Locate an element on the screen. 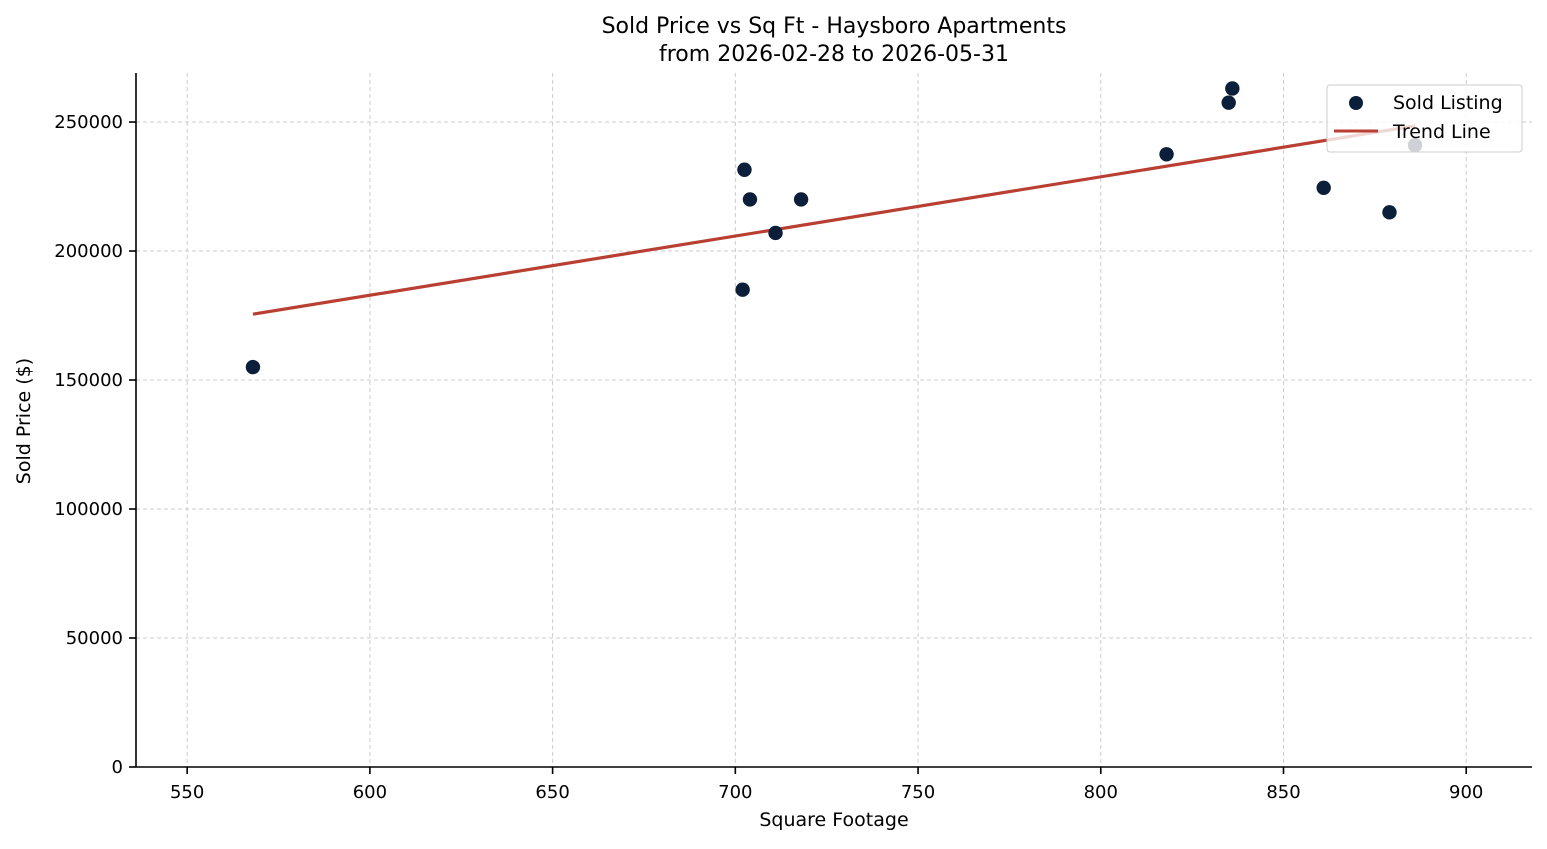 The width and height of the screenshot is (1547, 849). legend-label-sold-listing: Sold Listing is located at coordinates (1448, 103).